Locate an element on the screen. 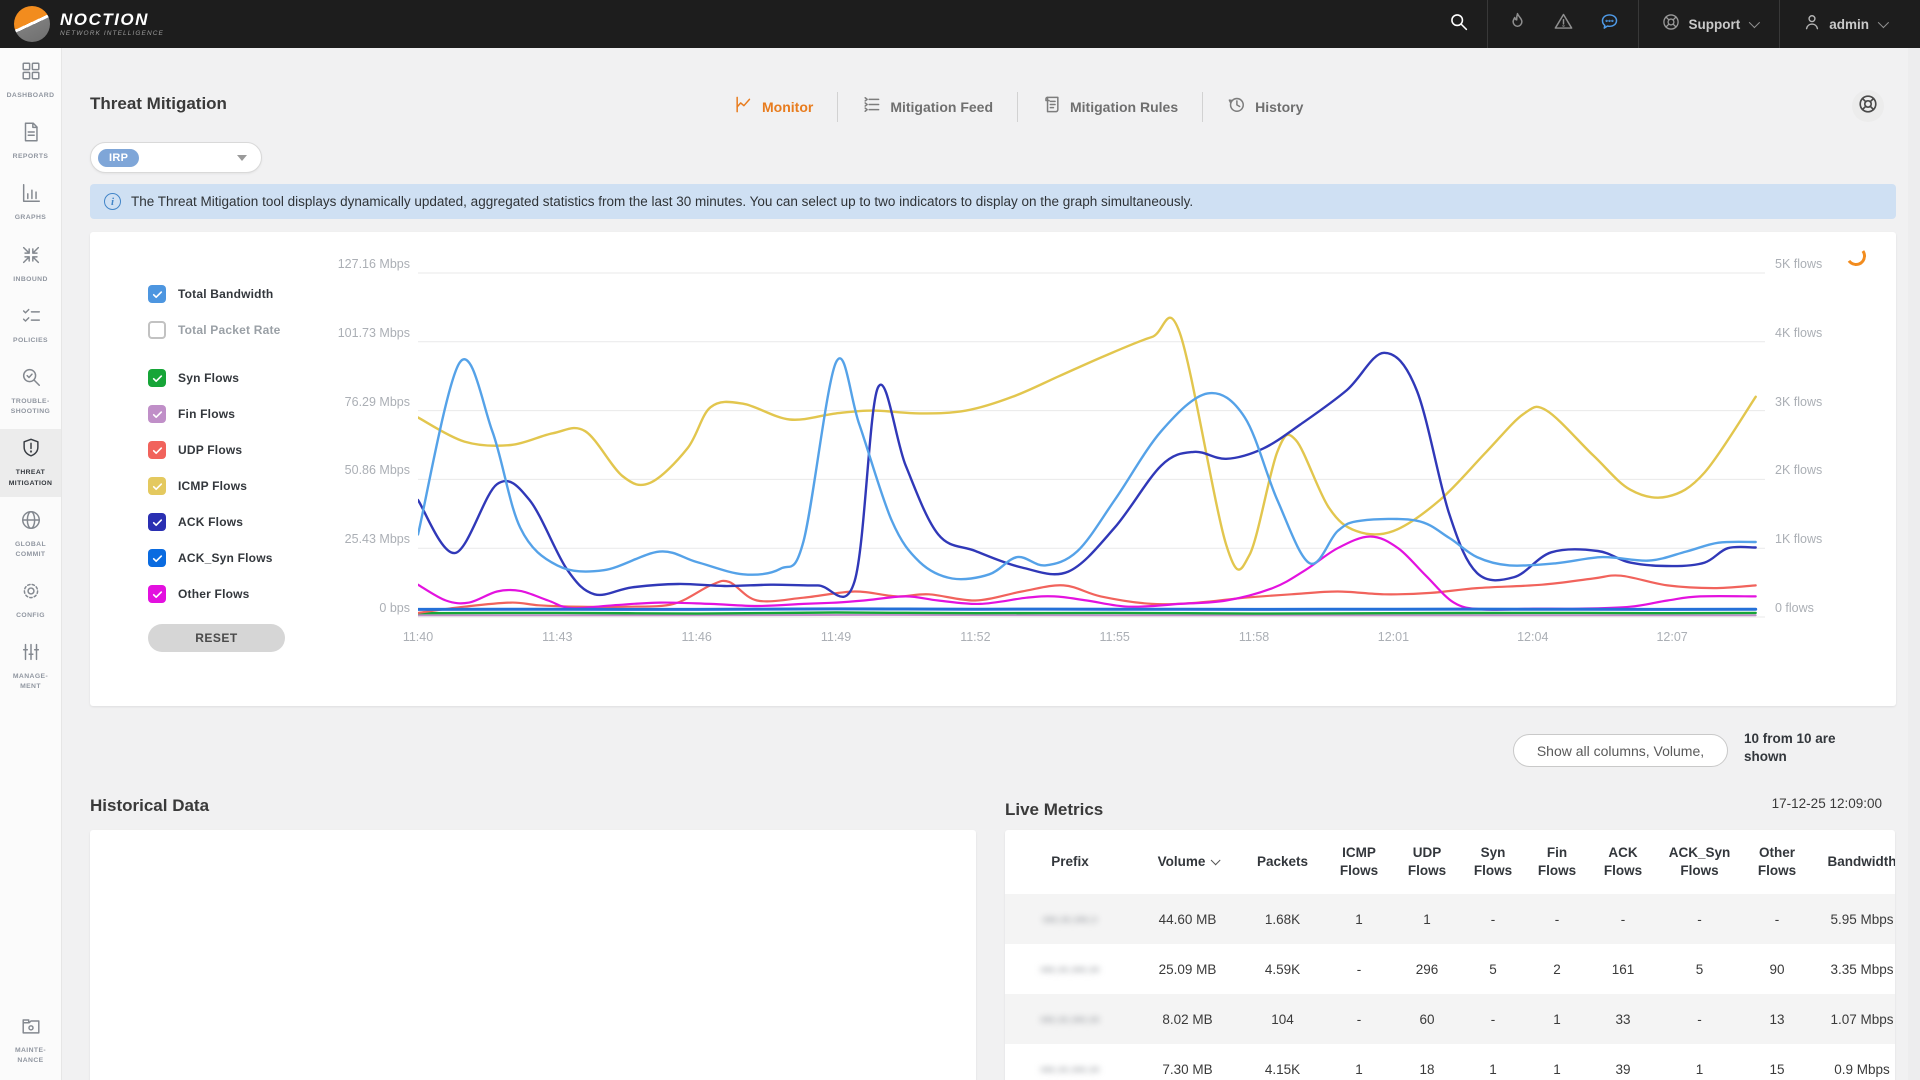  brand-logo: NOCTION NETWORK INTELLIGENCE is located at coordinates (82, 24).